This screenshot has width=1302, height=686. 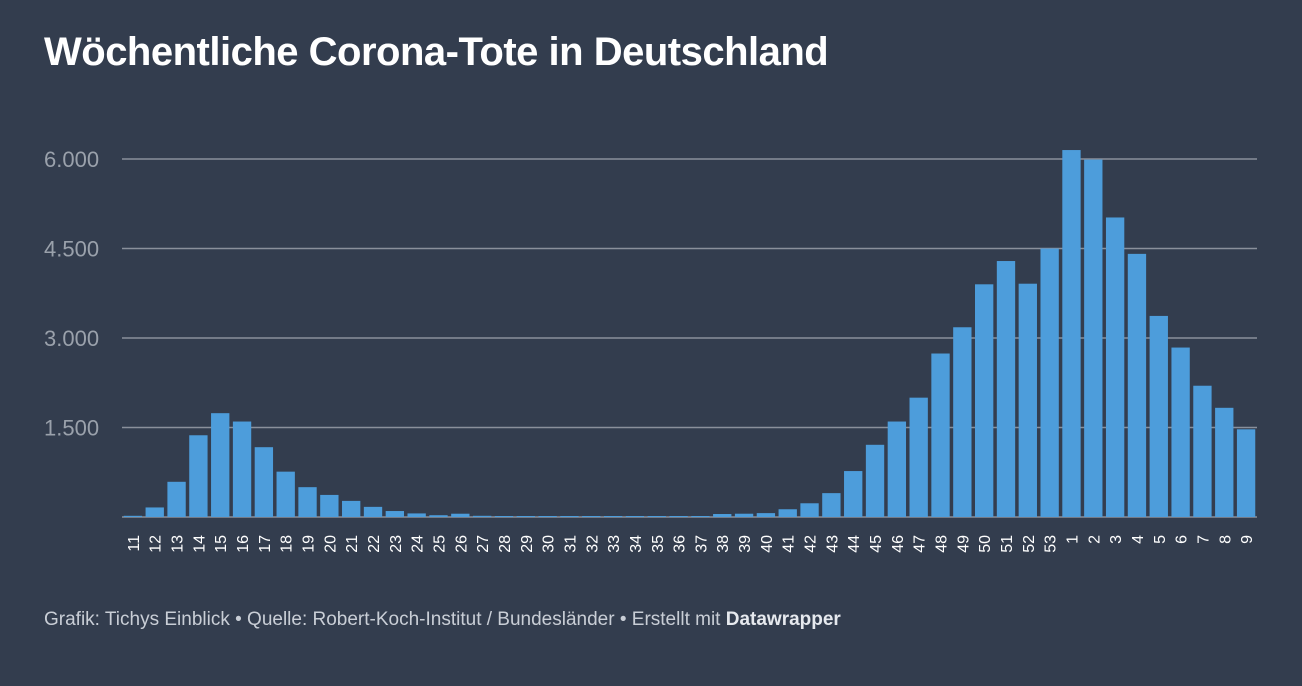 I want to click on x-tick-label: 21, so click(x=352, y=544).